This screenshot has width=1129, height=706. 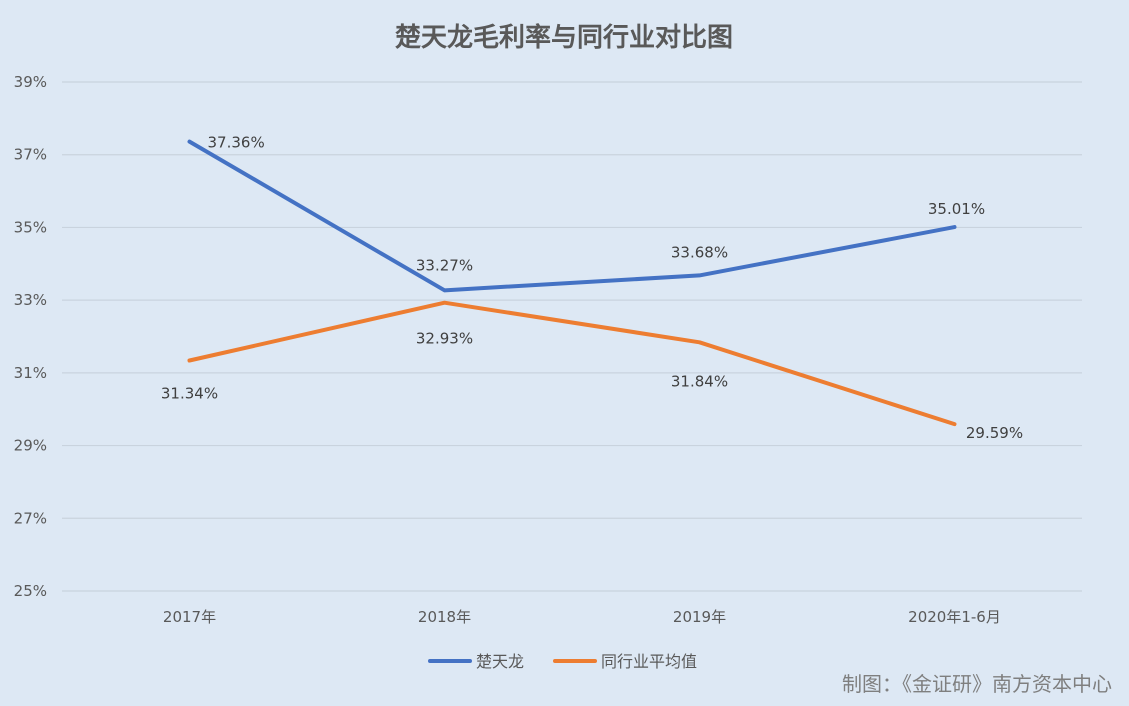 What do you see at coordinates (189, 393) in the screenshot?
I see `data-label: 31.34%` at bounding box center [189, 393].